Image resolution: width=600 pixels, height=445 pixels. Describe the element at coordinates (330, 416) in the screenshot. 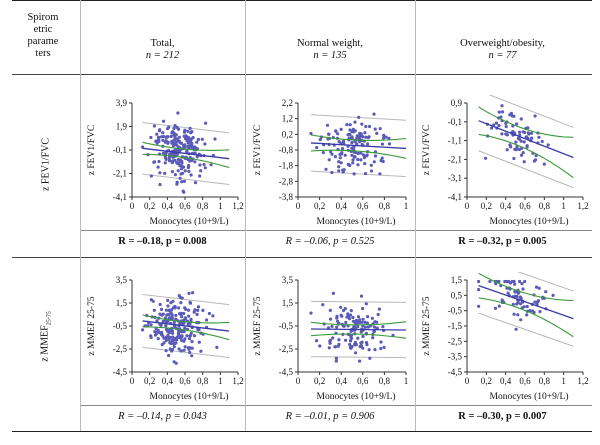

I see `stat-mmef-normal: R = –0.01, p = 0.906` at that location.